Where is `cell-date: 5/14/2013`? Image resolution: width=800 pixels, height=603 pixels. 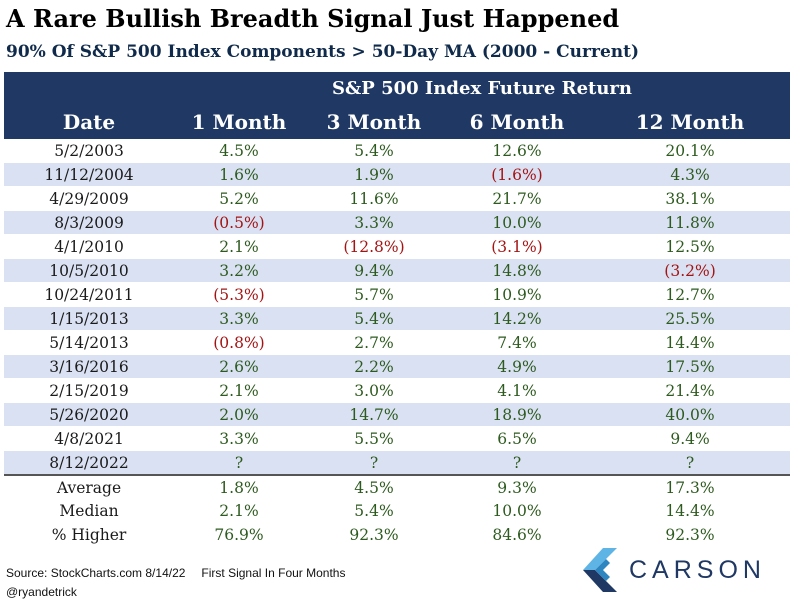
cell-date: 5/14/2013 is located at coordinates (89, 342).